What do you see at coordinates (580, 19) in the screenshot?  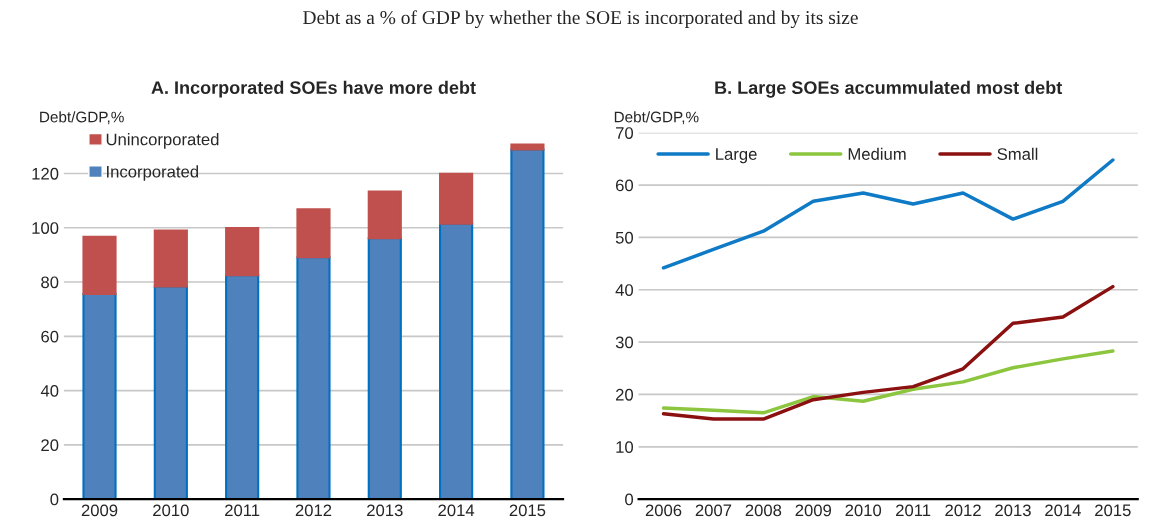 I see `text: Debt as a % of GDP by whether the SOE is incorporated and by its size` at bounding box center [580, 19].